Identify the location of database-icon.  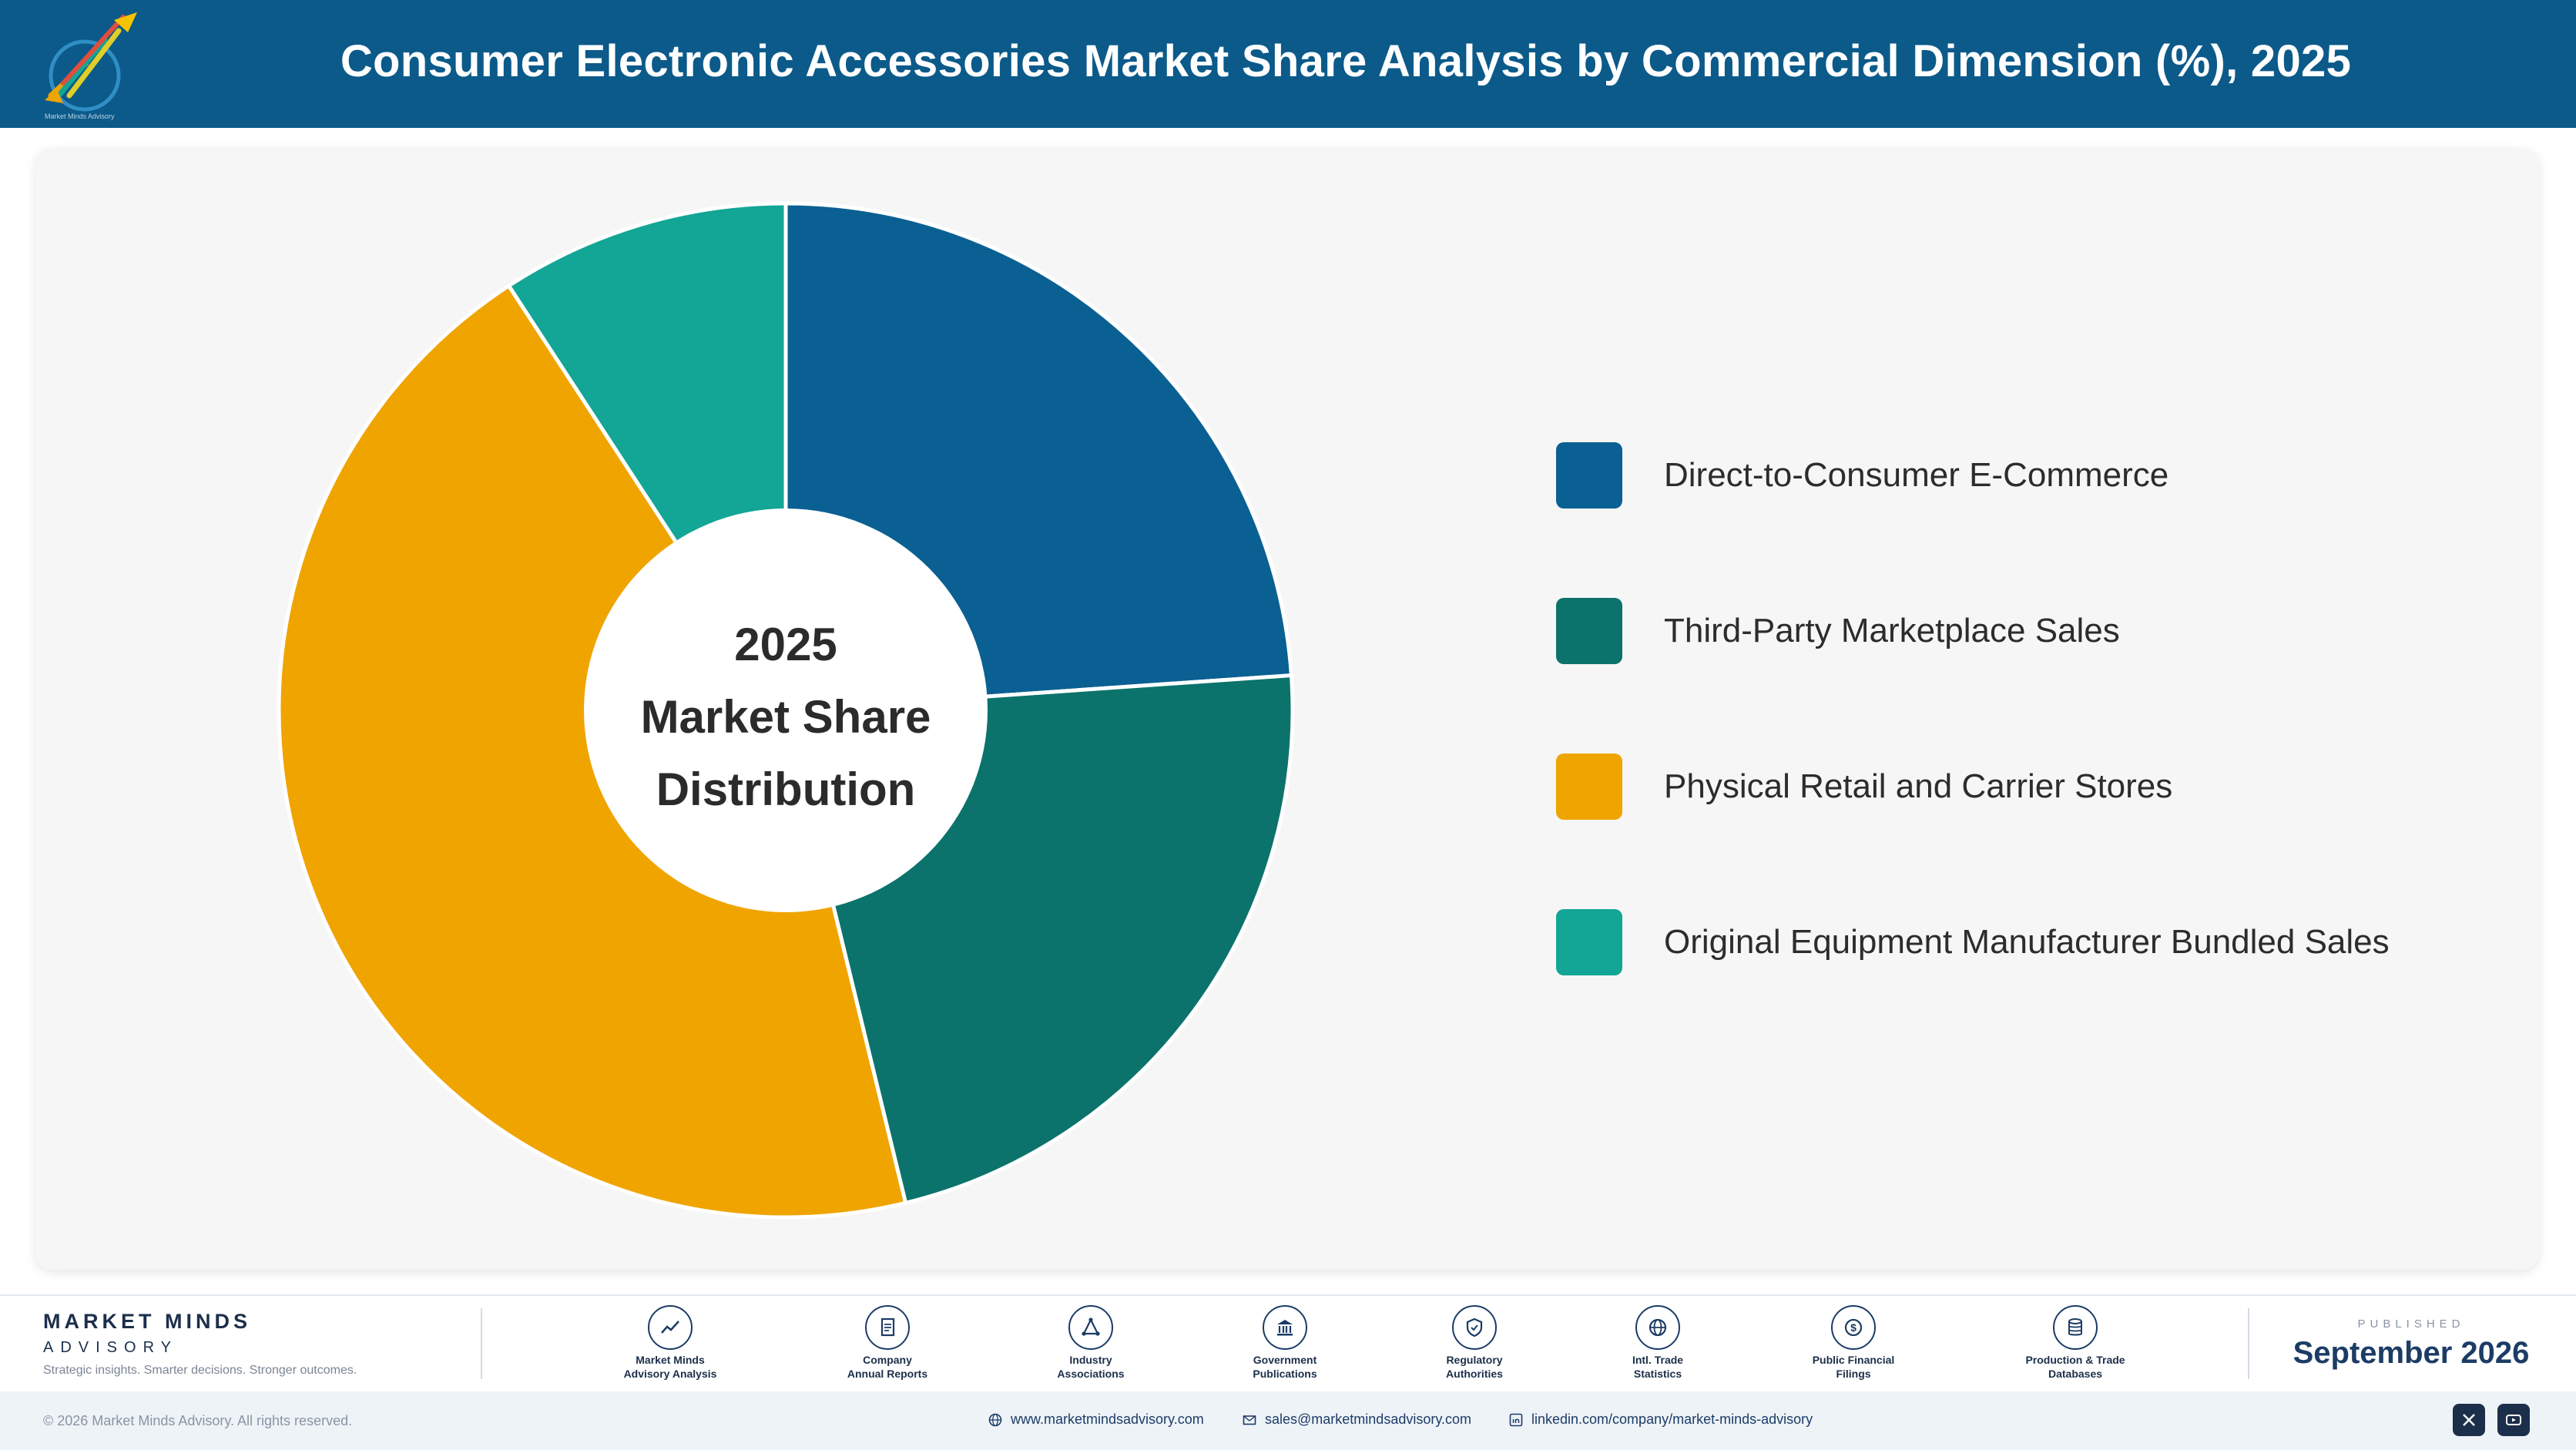
(2075, 1327).